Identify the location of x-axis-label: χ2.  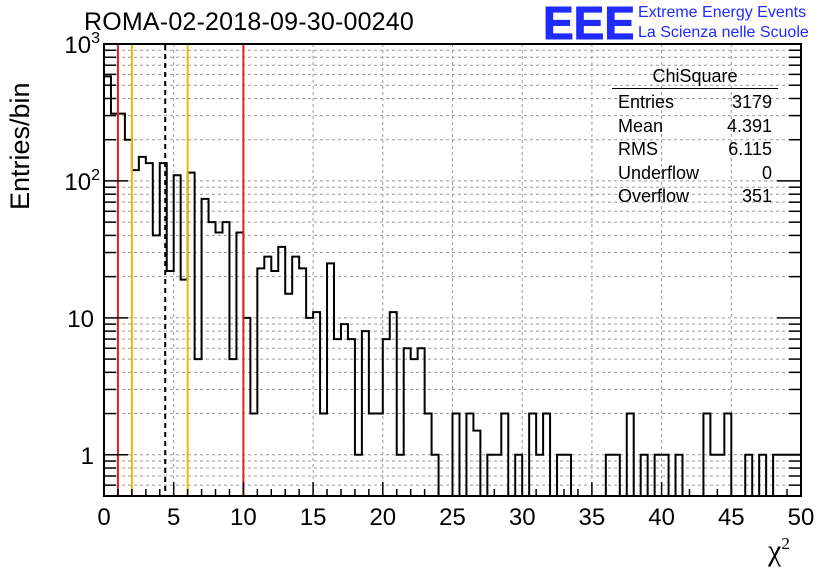
(779, 550).